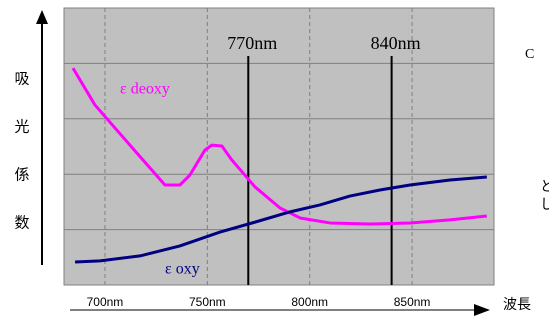 The width and height of the screenshot is (549, 324). What do you see at coordinates (21, 174) in the screenshot?
I see `y-axis-label: 係` at bounding box center [21, 174].